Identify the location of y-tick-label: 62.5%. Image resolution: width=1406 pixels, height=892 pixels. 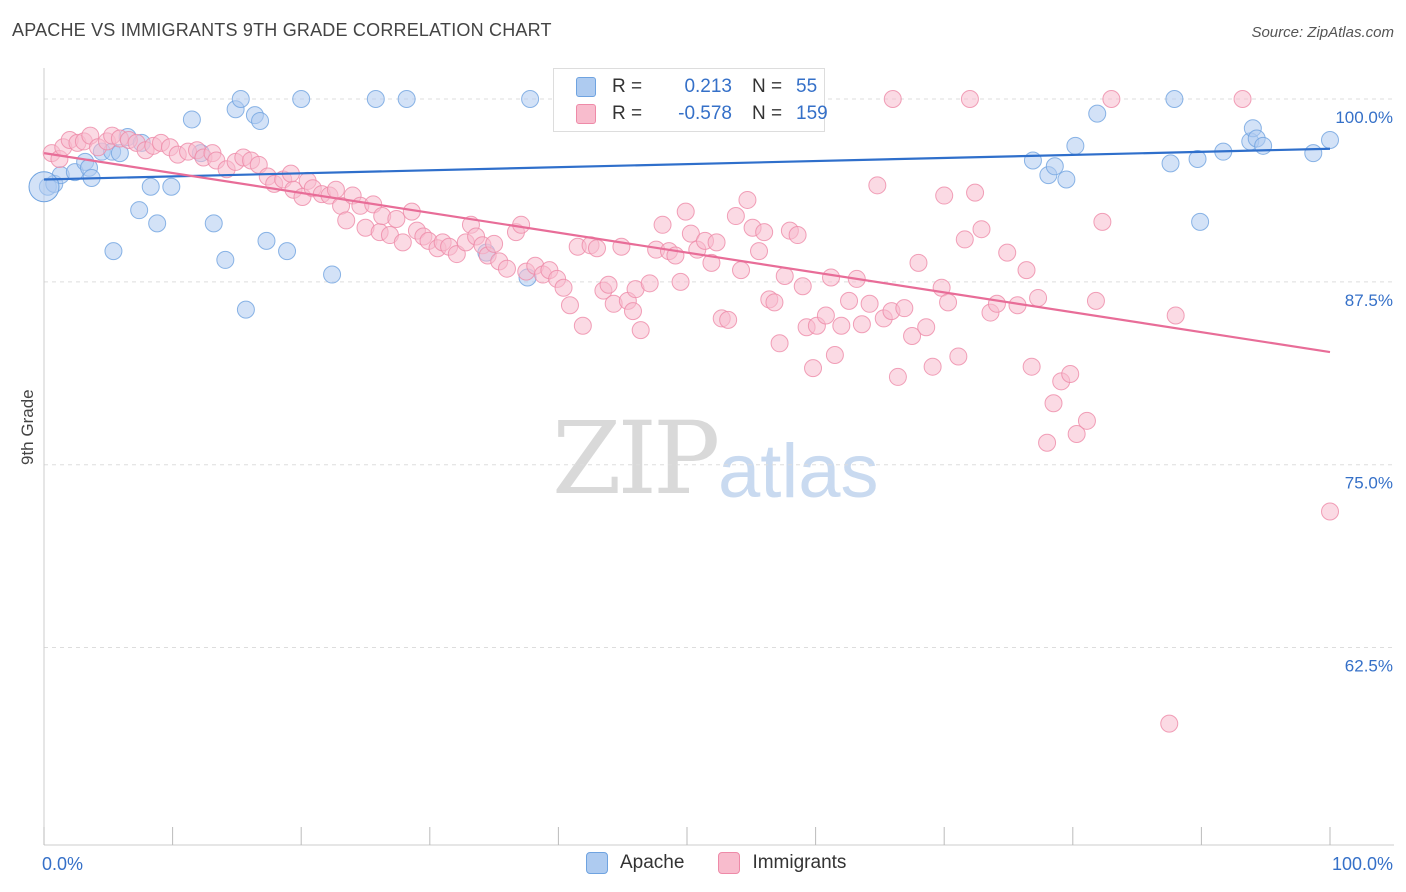
(1369, 666).